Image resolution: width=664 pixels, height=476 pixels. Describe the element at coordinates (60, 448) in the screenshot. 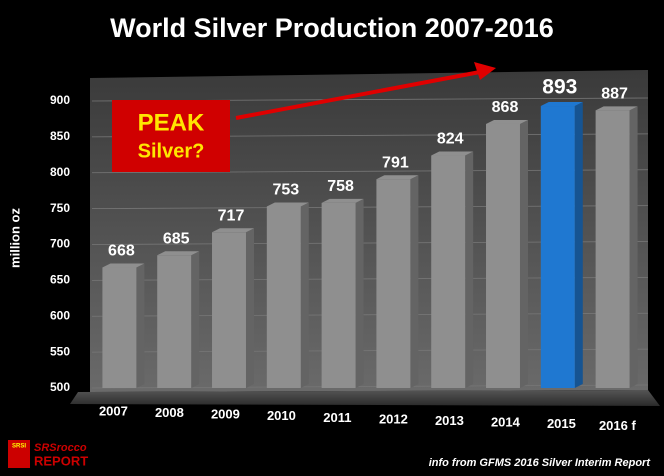

I see `logo-name: SRSrocco` at that location.